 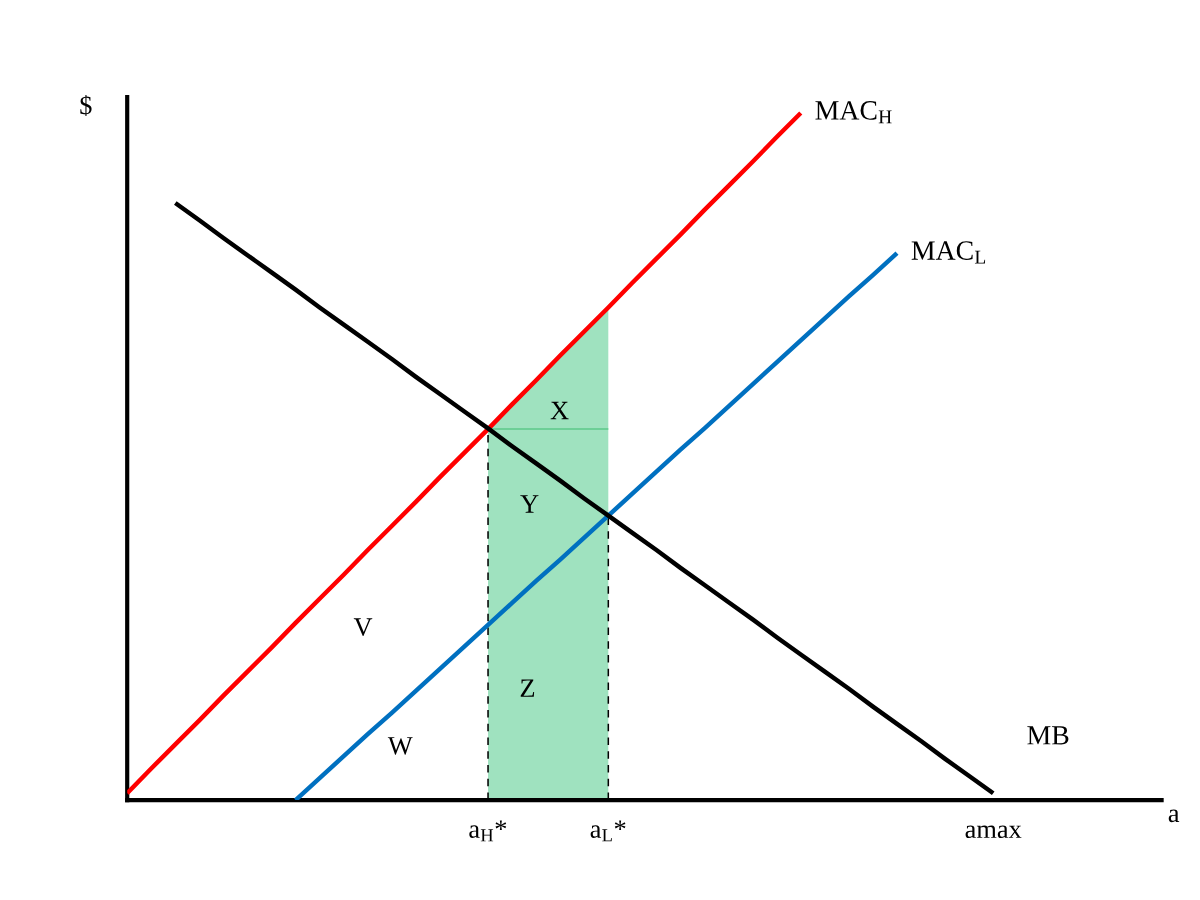 I want to click on y-axis-title: $, so click(x=86, y=105).